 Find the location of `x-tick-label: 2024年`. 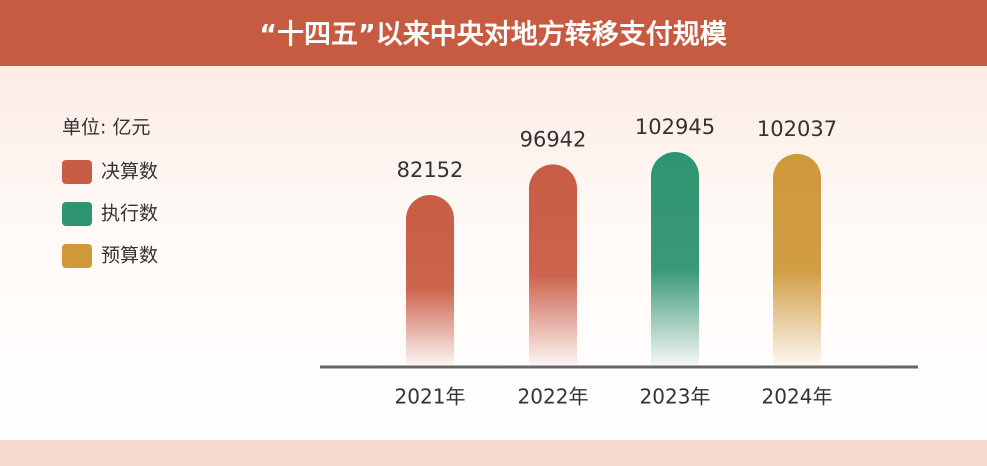

x-tick-label: 2024年 is located at coordinates (797, 397).